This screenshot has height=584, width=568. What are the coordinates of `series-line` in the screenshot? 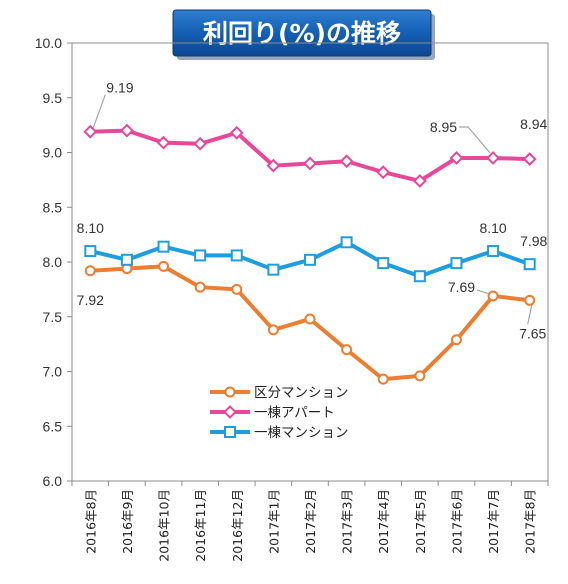 It's located at (310, 155).